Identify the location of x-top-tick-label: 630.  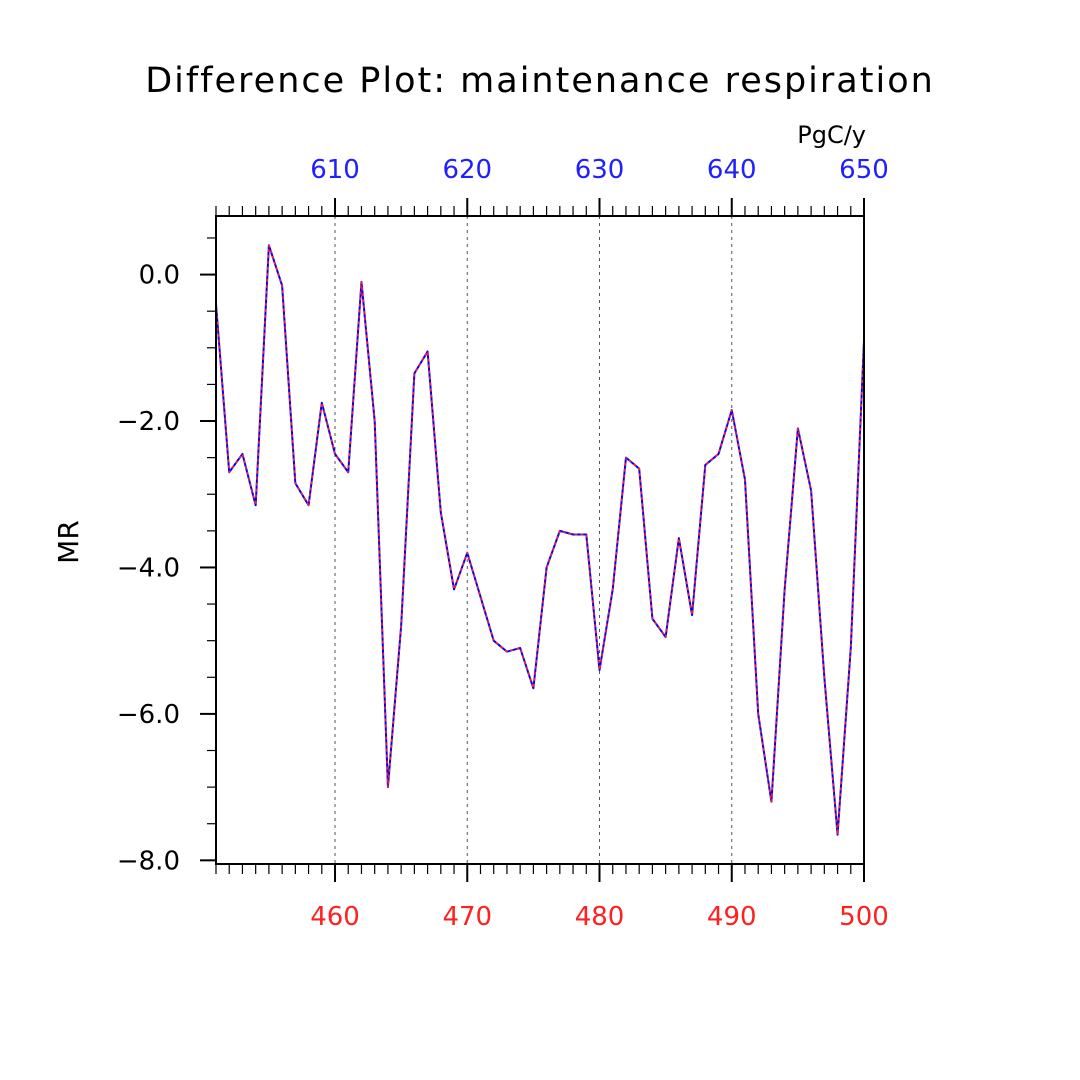
(600, 170).